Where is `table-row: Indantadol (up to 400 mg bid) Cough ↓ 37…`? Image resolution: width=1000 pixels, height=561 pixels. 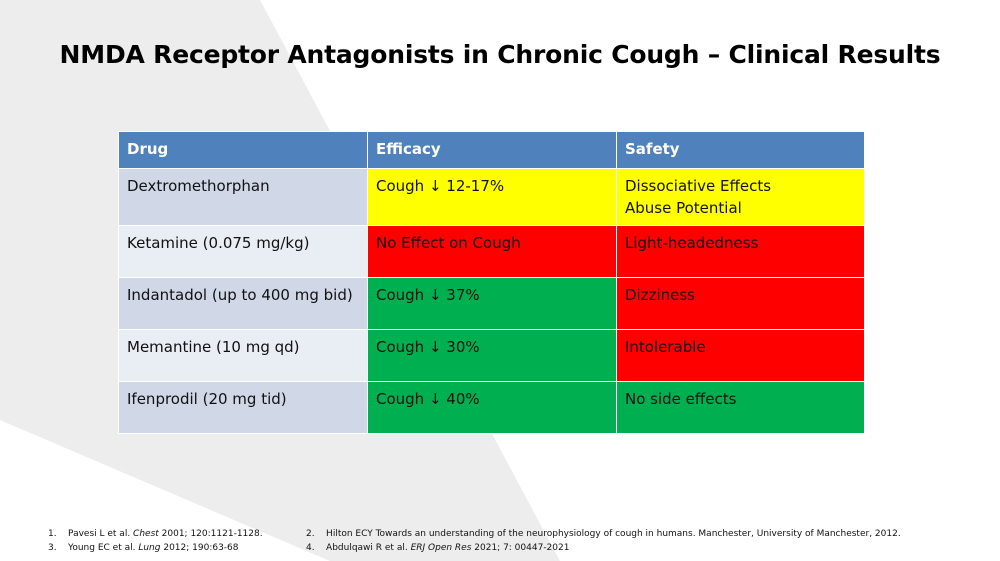
table-row: Indantadol (up to 400 mg bid) Cough ↓ 37… is located at coordinates (491, 303).